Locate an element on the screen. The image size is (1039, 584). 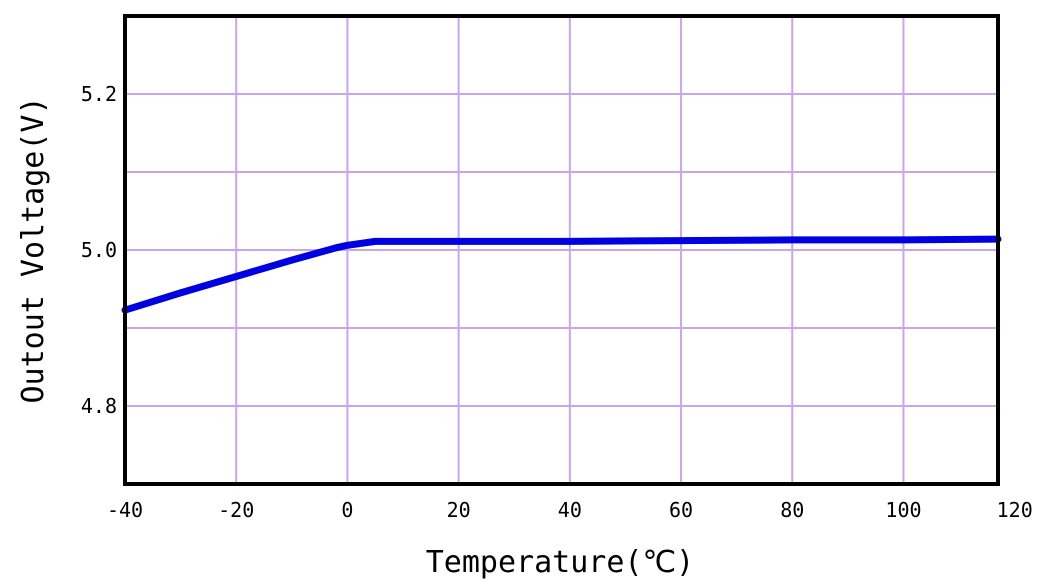
series-layer is located at coordinates (561, 274).